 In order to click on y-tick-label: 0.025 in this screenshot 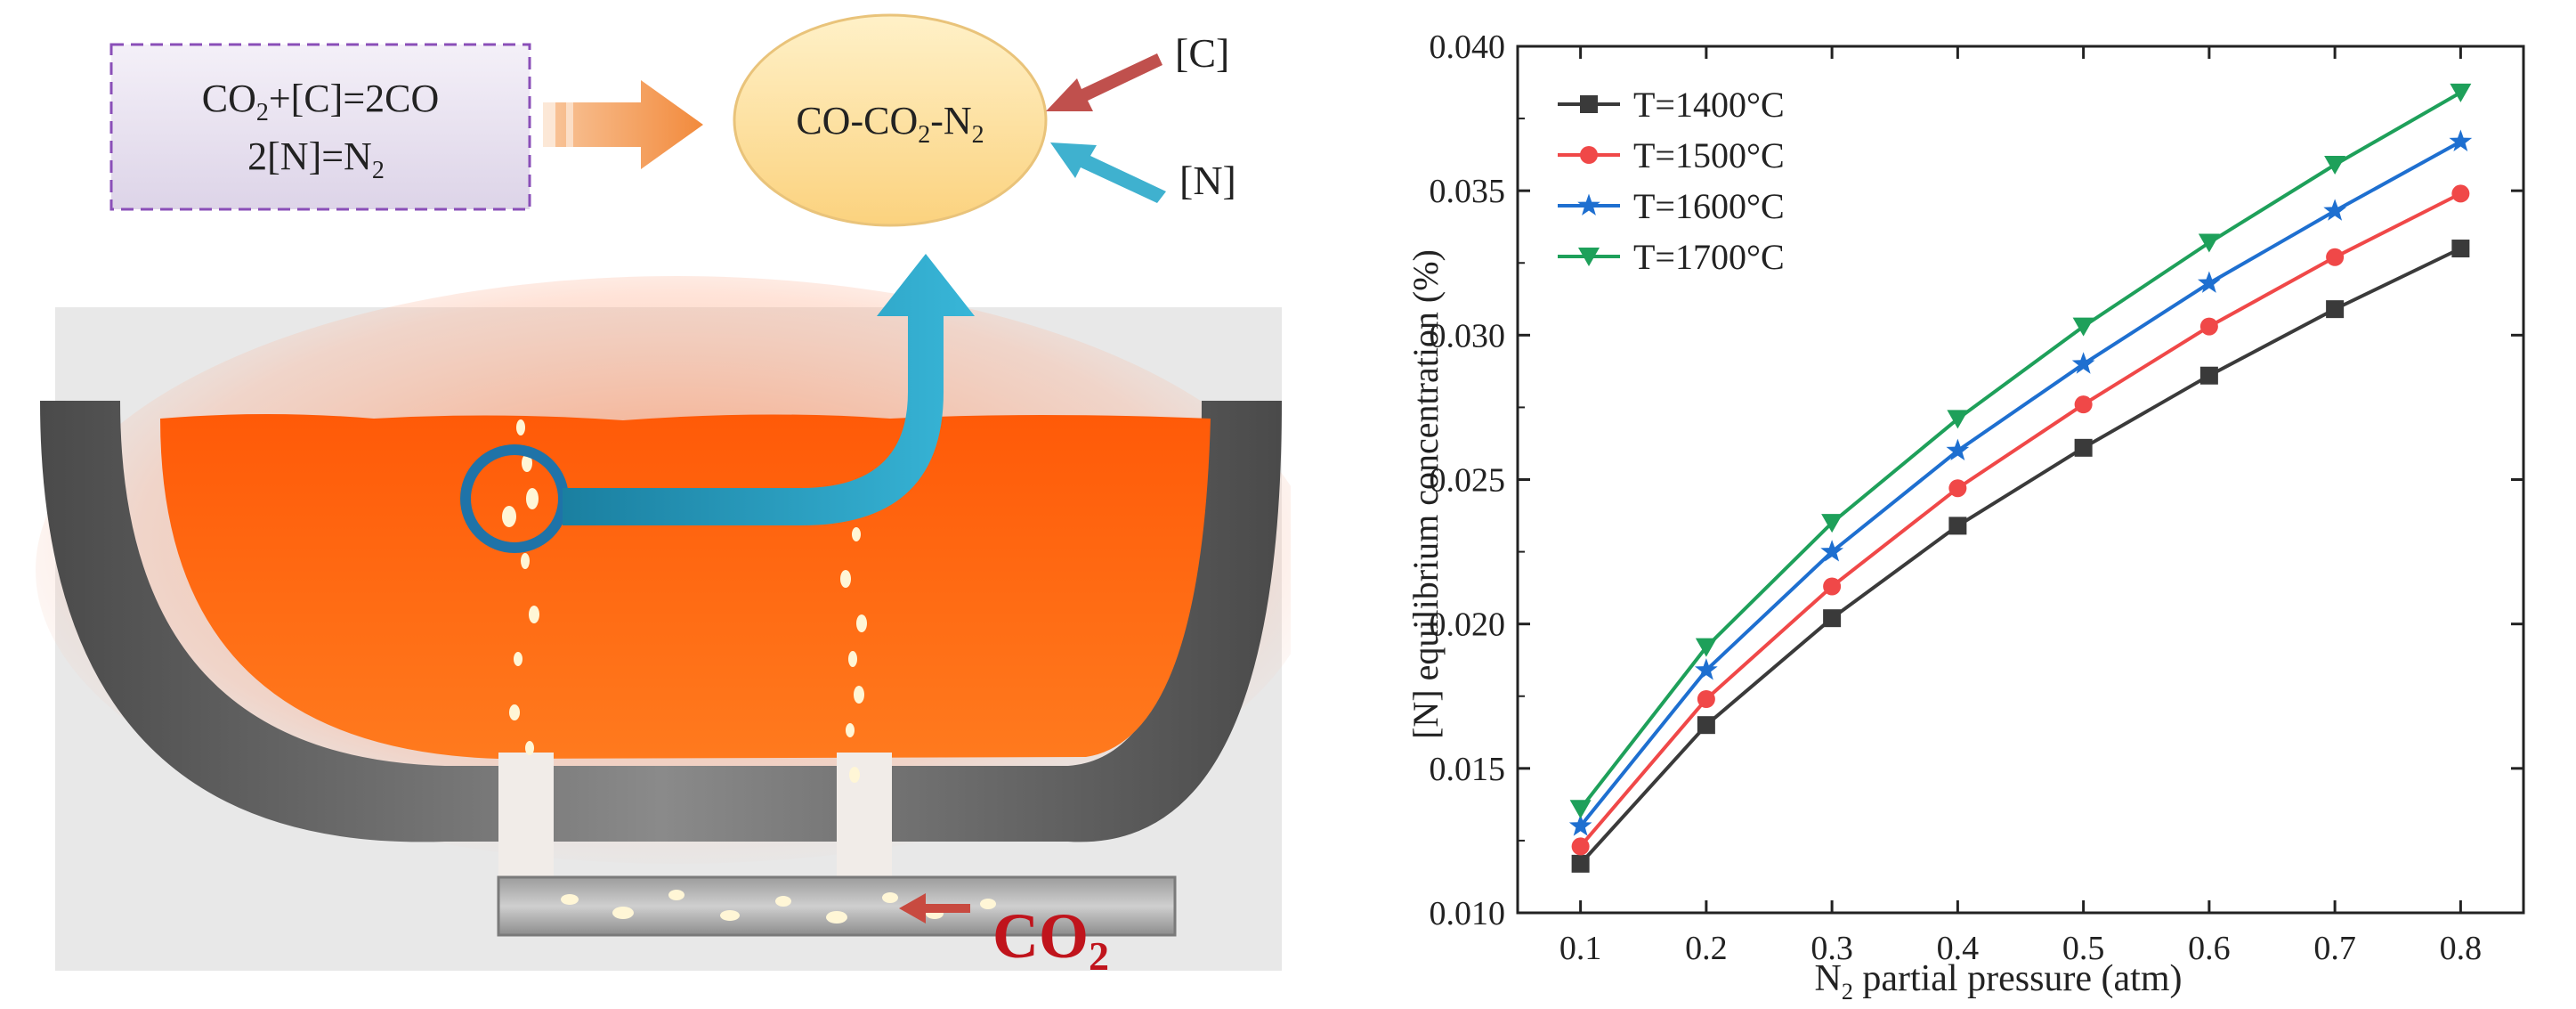, I will do `click(1468, 481)`.